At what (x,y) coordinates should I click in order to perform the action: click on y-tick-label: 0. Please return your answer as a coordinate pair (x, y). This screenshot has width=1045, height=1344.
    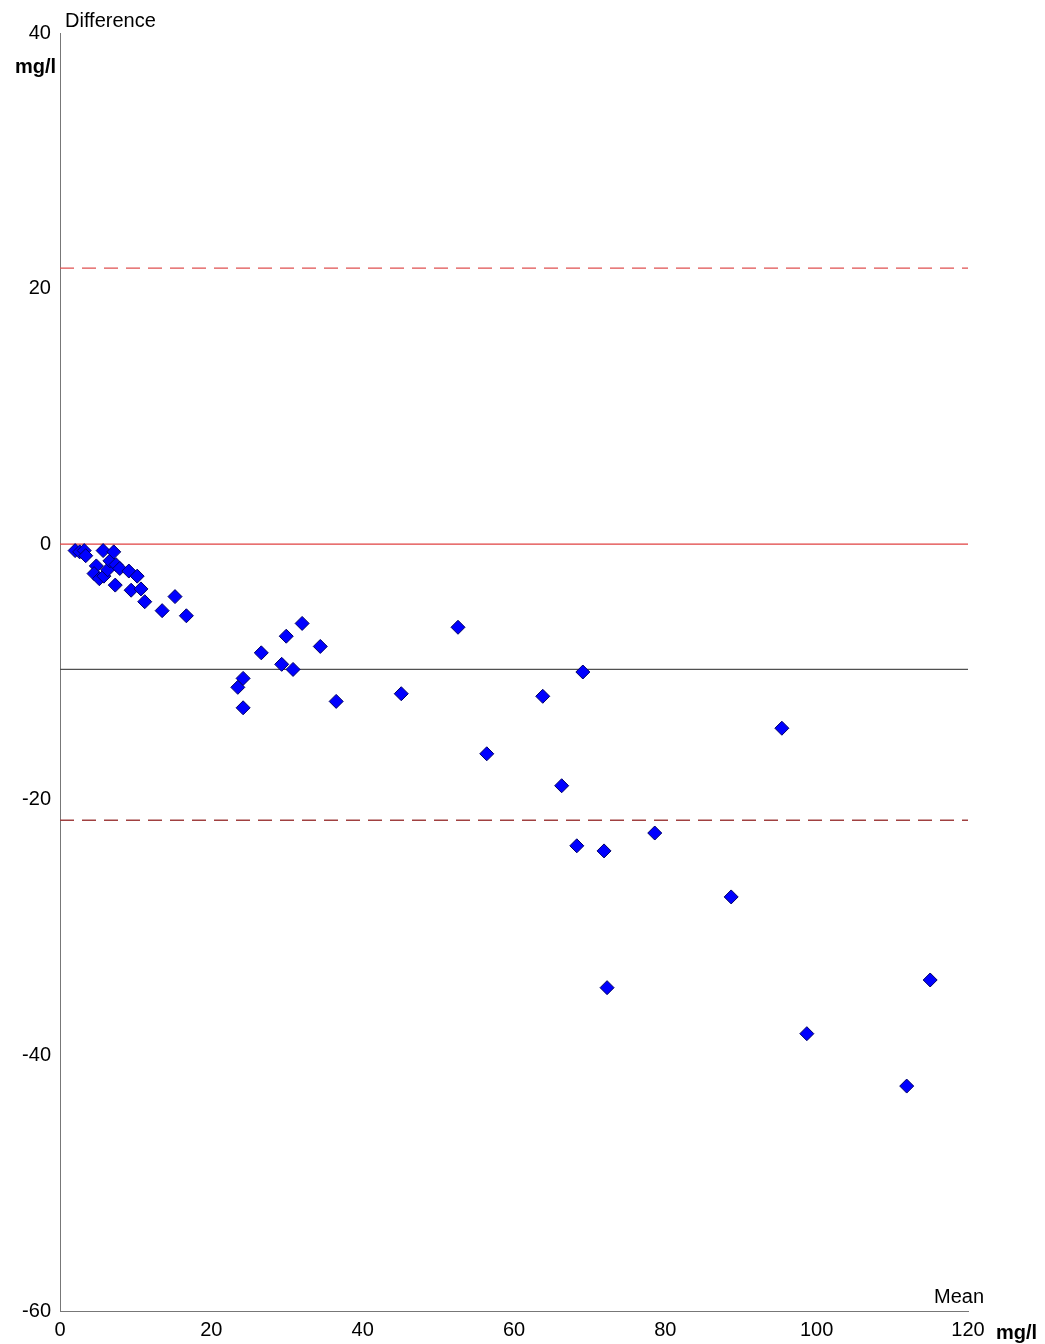
    Looking at the image, I should click on (45, 542).